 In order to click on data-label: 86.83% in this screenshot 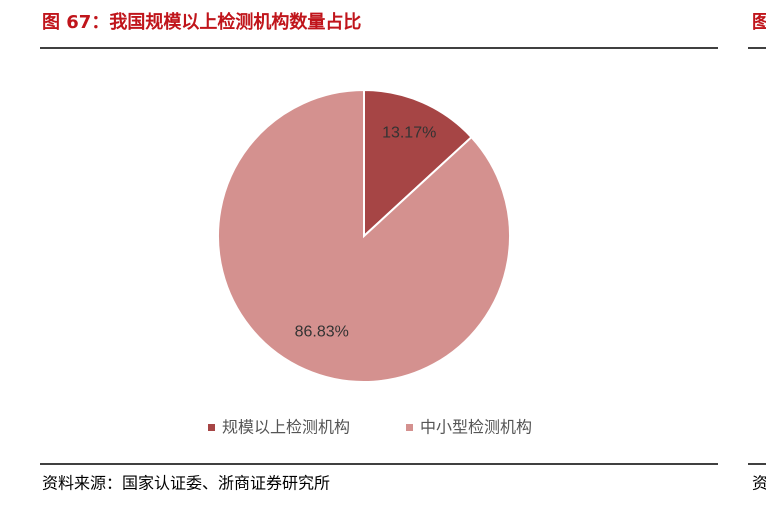, I will do `click(322, 331)`.